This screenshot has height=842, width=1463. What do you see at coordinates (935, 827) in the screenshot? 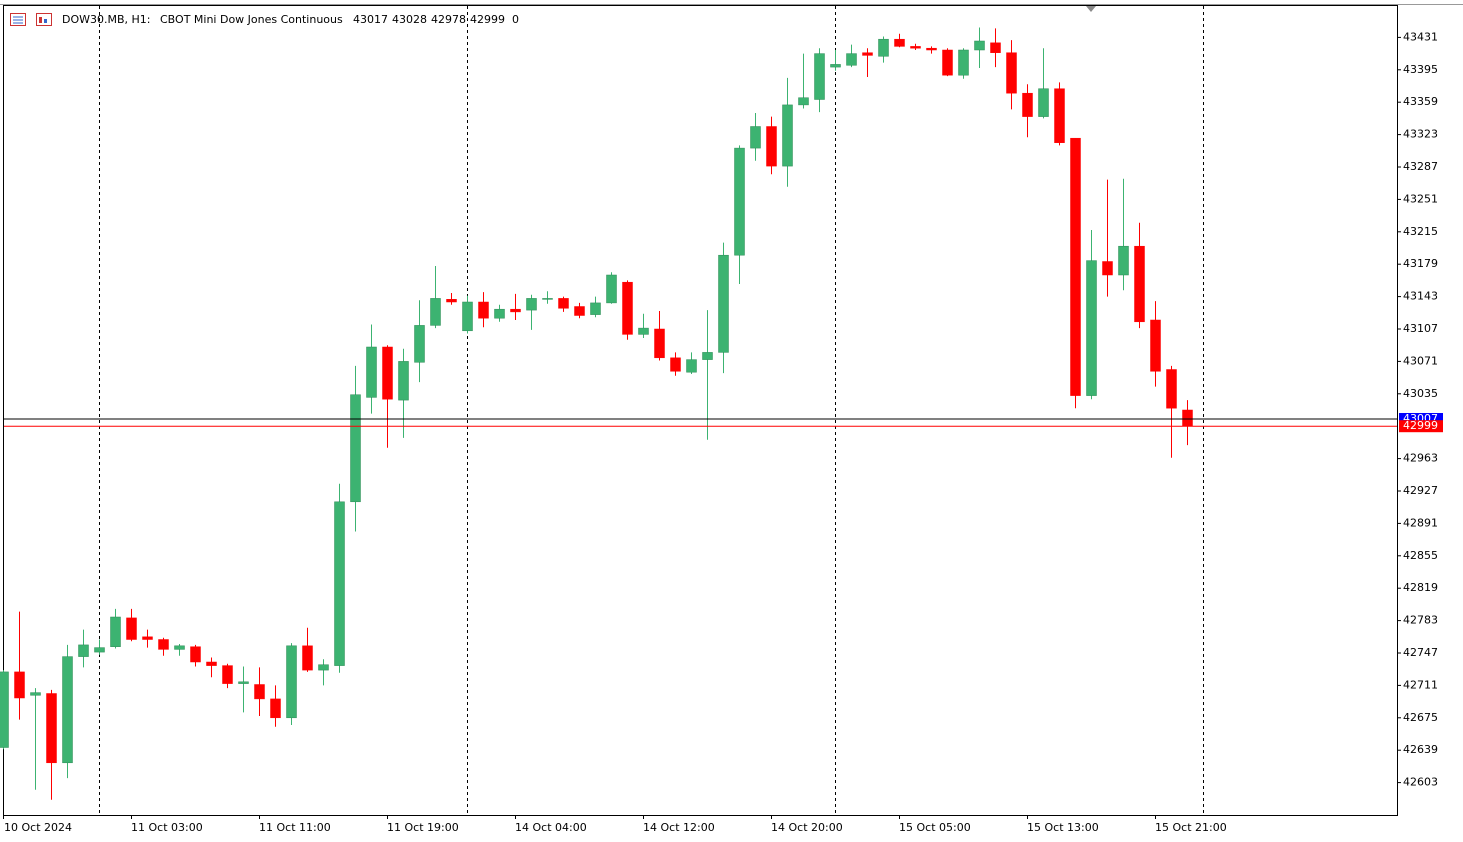
I see `x-tick-label: 15 Oct 05:00` at bounding box center [935, 827].